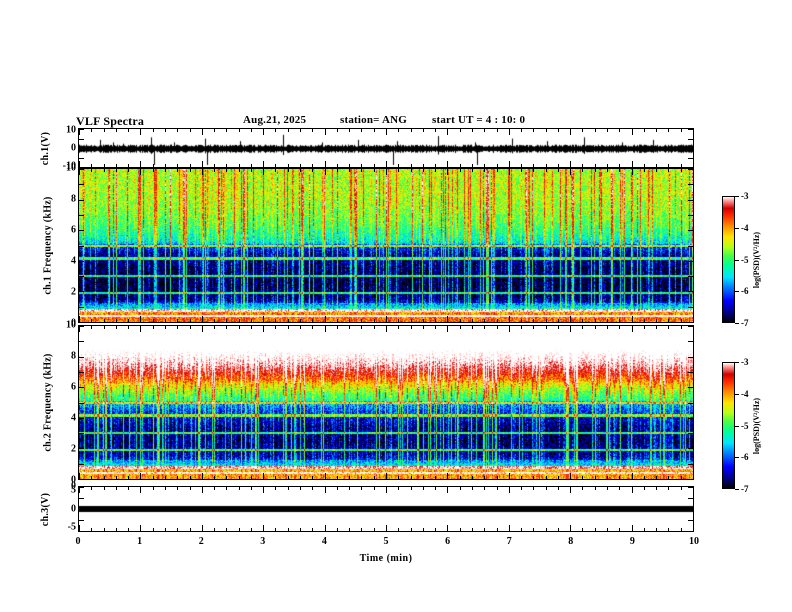 Image resolution: width=792 pixels, height=612 pixels. I want to click on colorbar-title: log(PSD)(V²/Hz), so click(756, 425).